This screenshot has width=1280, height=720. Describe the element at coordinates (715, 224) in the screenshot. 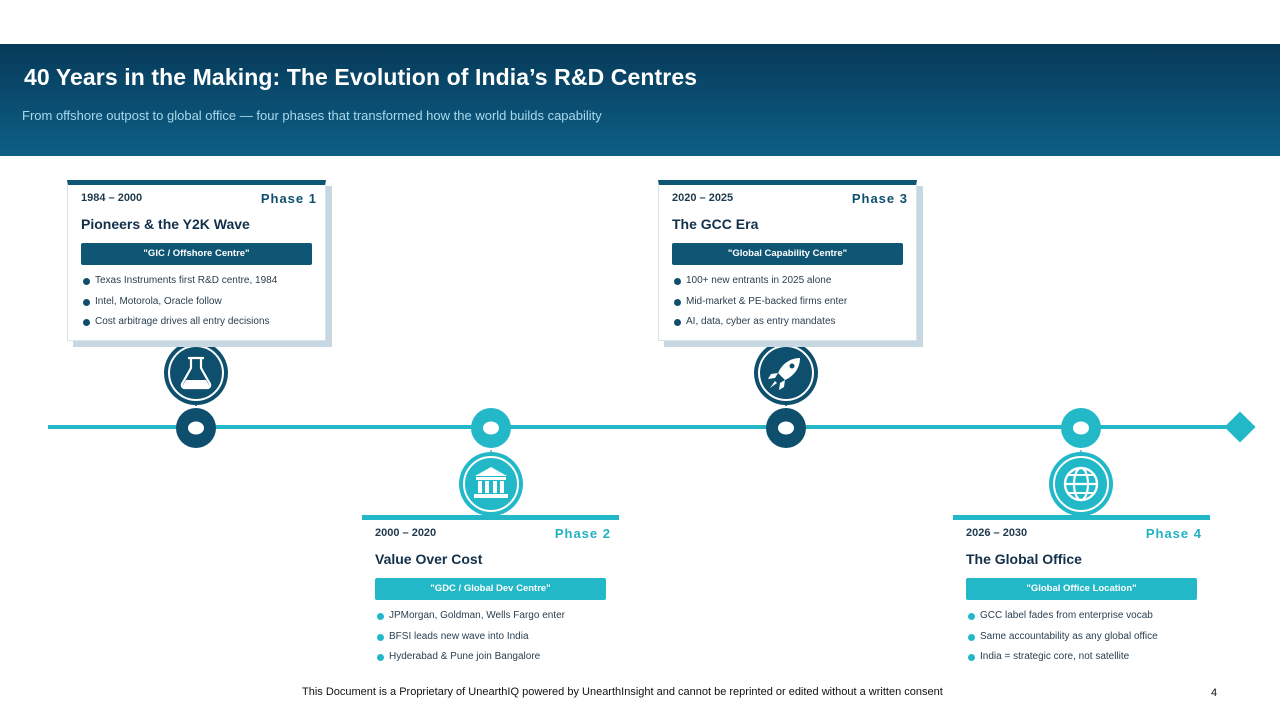

I see `phase-title: The GCC Era` at that location.